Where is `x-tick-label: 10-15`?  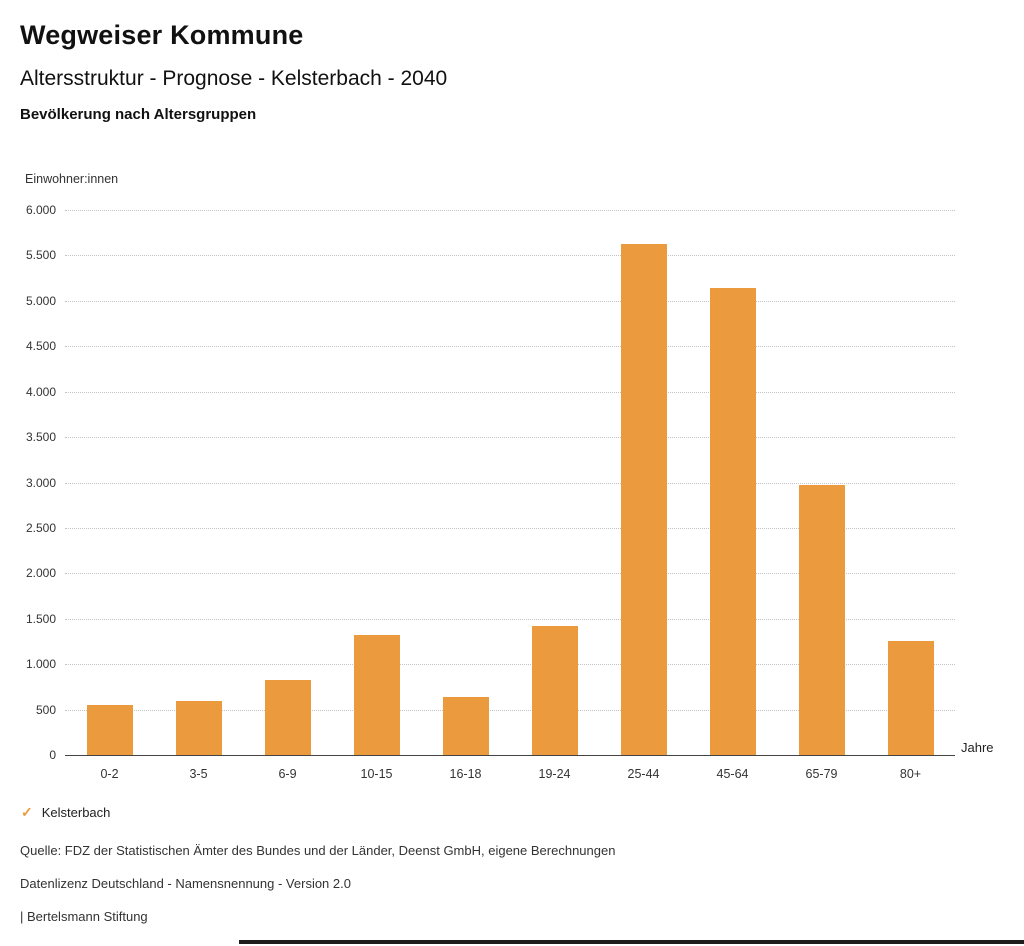 x-tick-label: 10-15 is located at coordinates (376, 774).